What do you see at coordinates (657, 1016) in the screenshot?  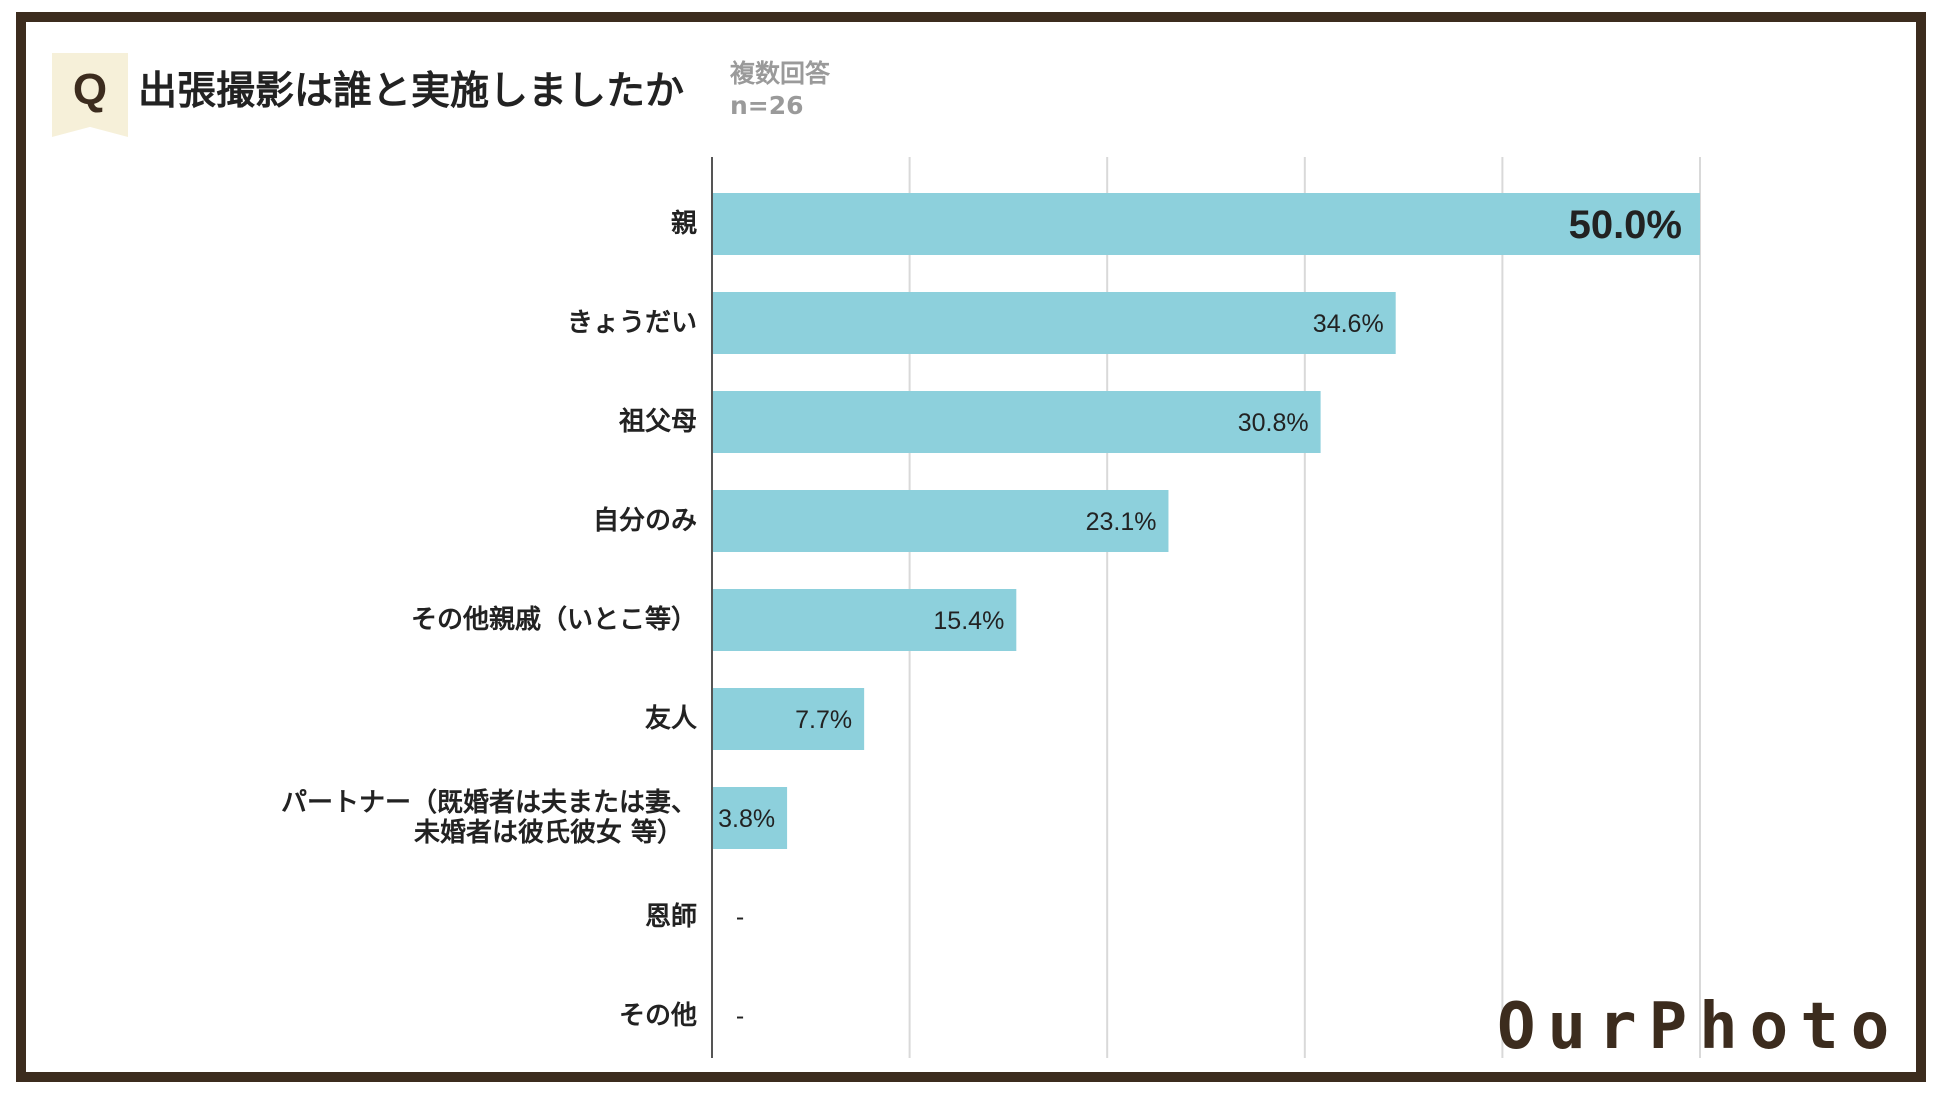 I see `category-label-9: その他` at bounding box center [657, 1016].